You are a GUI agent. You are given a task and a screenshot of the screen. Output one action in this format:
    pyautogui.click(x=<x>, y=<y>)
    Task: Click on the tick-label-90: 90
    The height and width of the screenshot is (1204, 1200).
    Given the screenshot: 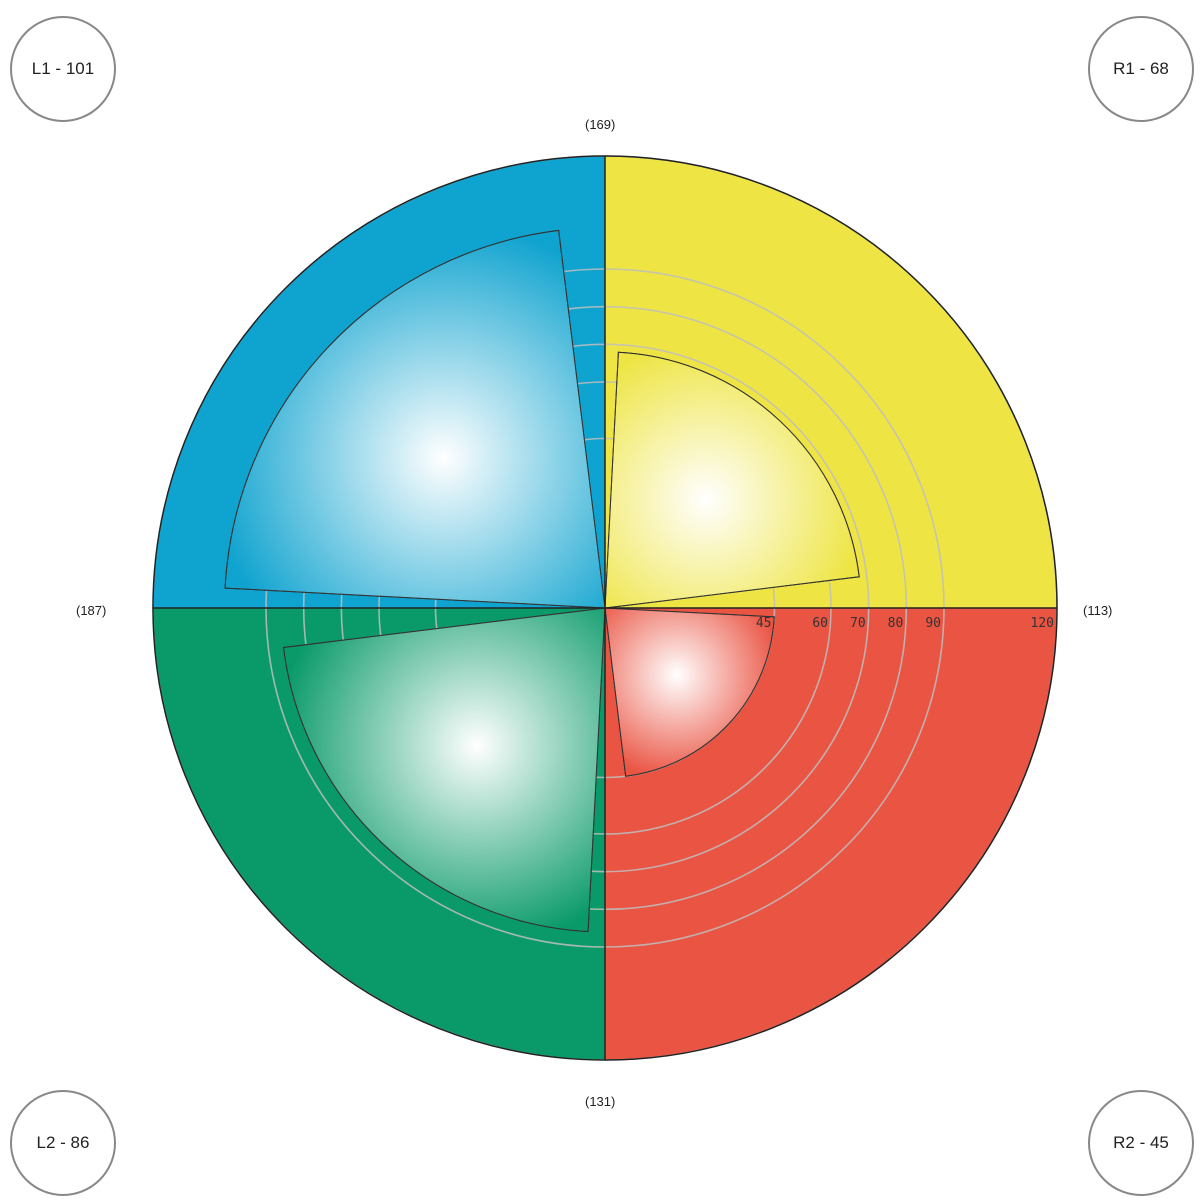 What is the action you would take?
    pyautogui.click(x=933, y=623)
    